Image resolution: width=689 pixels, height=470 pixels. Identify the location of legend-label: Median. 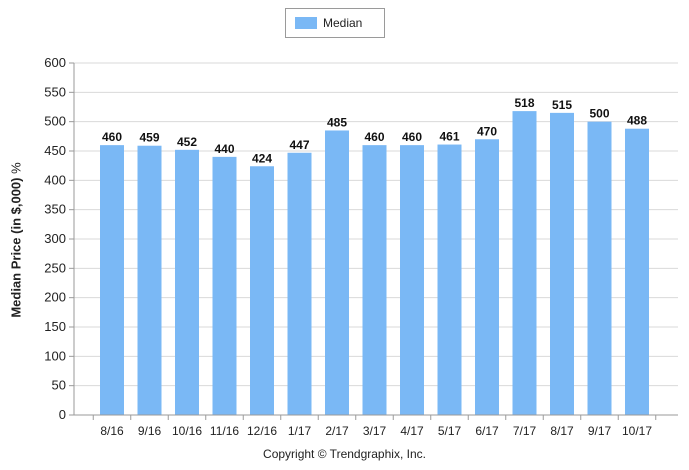
(343, 23).